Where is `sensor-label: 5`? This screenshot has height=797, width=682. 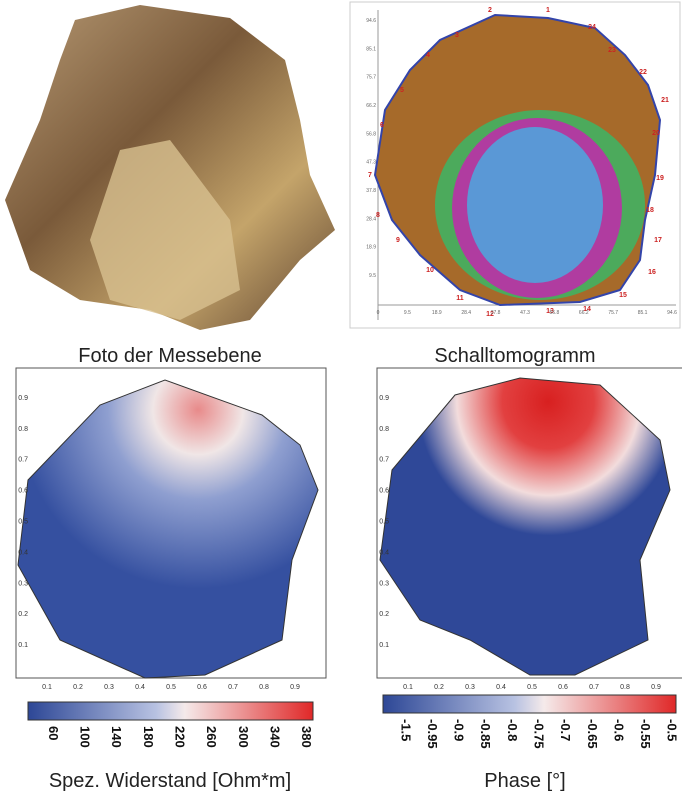 sensor-label: 5 is located at coordinates (402, 90).